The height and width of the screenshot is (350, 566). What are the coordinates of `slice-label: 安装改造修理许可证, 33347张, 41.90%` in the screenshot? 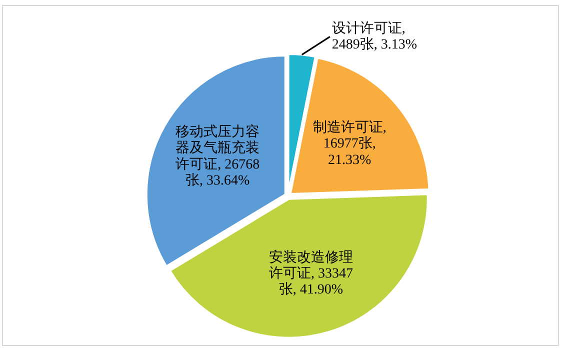 It's located at (310, 273).